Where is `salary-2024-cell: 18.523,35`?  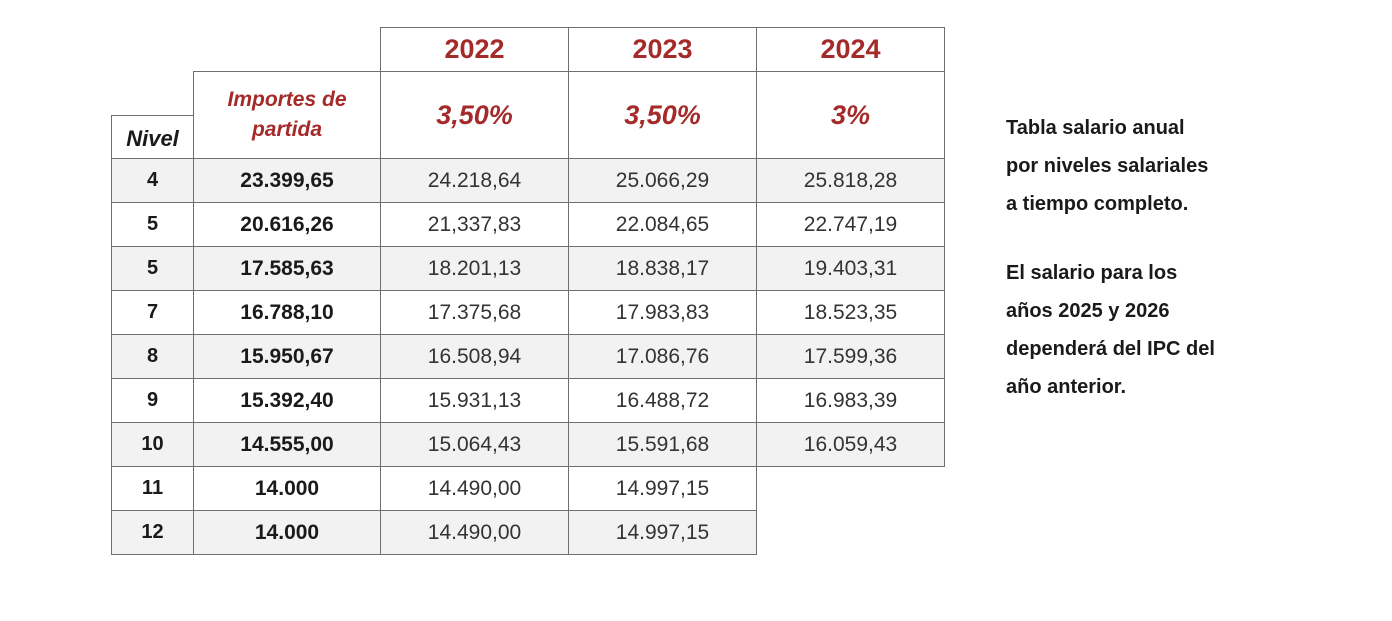
salary-2024-cell: 18.523,35 is located at coordinates (850, 312).